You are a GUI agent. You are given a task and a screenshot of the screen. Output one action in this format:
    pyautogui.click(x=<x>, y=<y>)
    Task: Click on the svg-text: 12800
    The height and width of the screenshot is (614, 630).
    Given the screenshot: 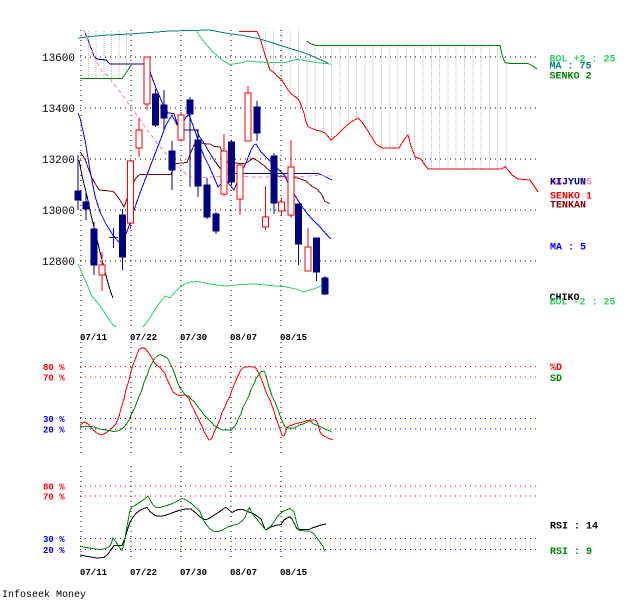 What is the action you would take?
    pyautogui.click(x=58, y=263)
    